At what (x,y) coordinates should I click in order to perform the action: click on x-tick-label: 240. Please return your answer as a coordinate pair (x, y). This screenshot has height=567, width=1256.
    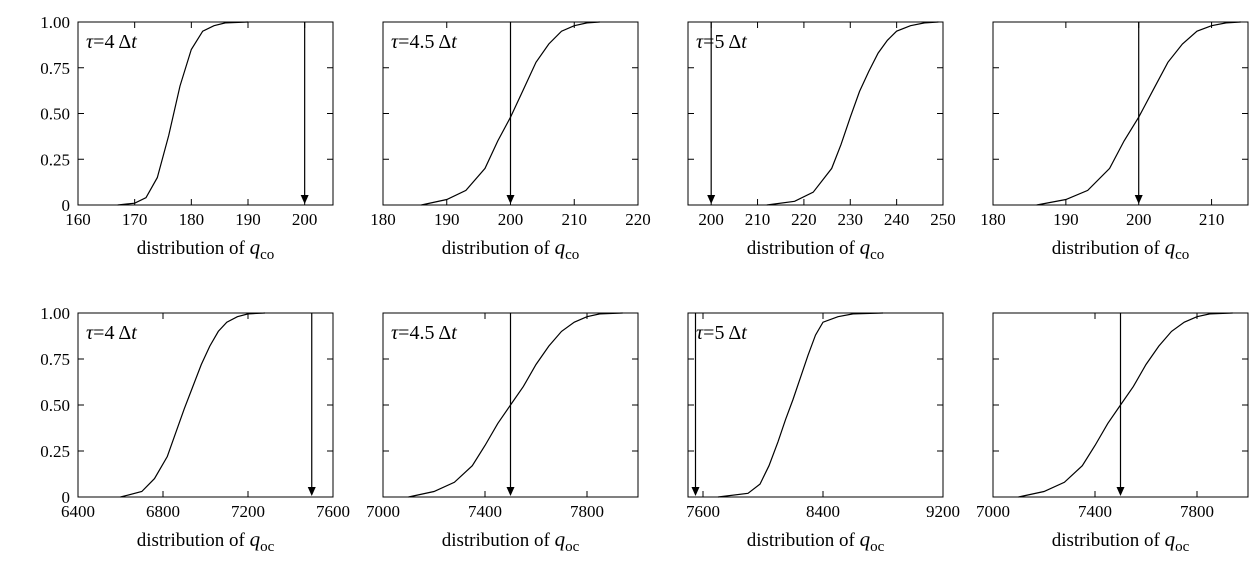
    Looking at the image, I should click on (897, 219).